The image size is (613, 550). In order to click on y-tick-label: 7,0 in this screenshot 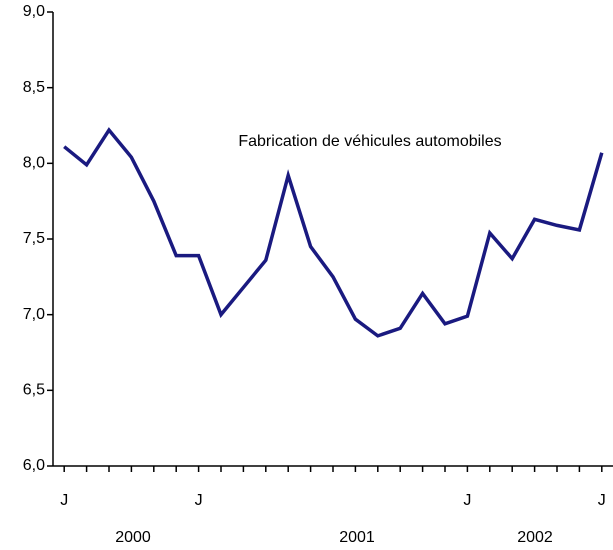, I will do `click(34, 314)`.